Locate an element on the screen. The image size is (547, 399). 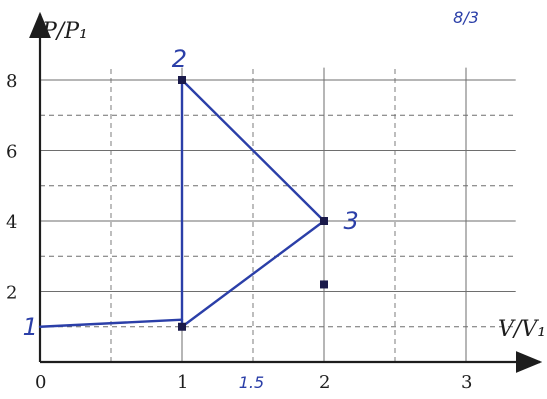
annotation-label: 1 is located at coordinates (30, 327).